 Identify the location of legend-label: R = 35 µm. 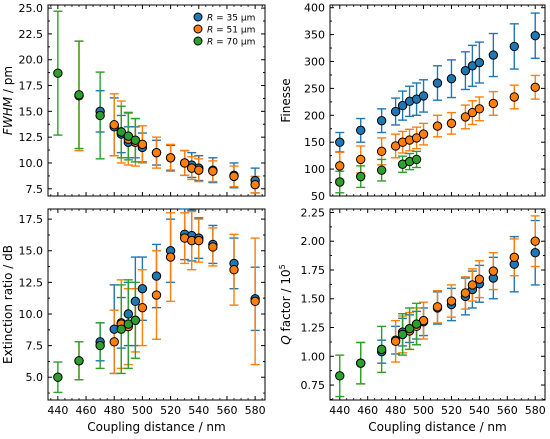
(231, 19).